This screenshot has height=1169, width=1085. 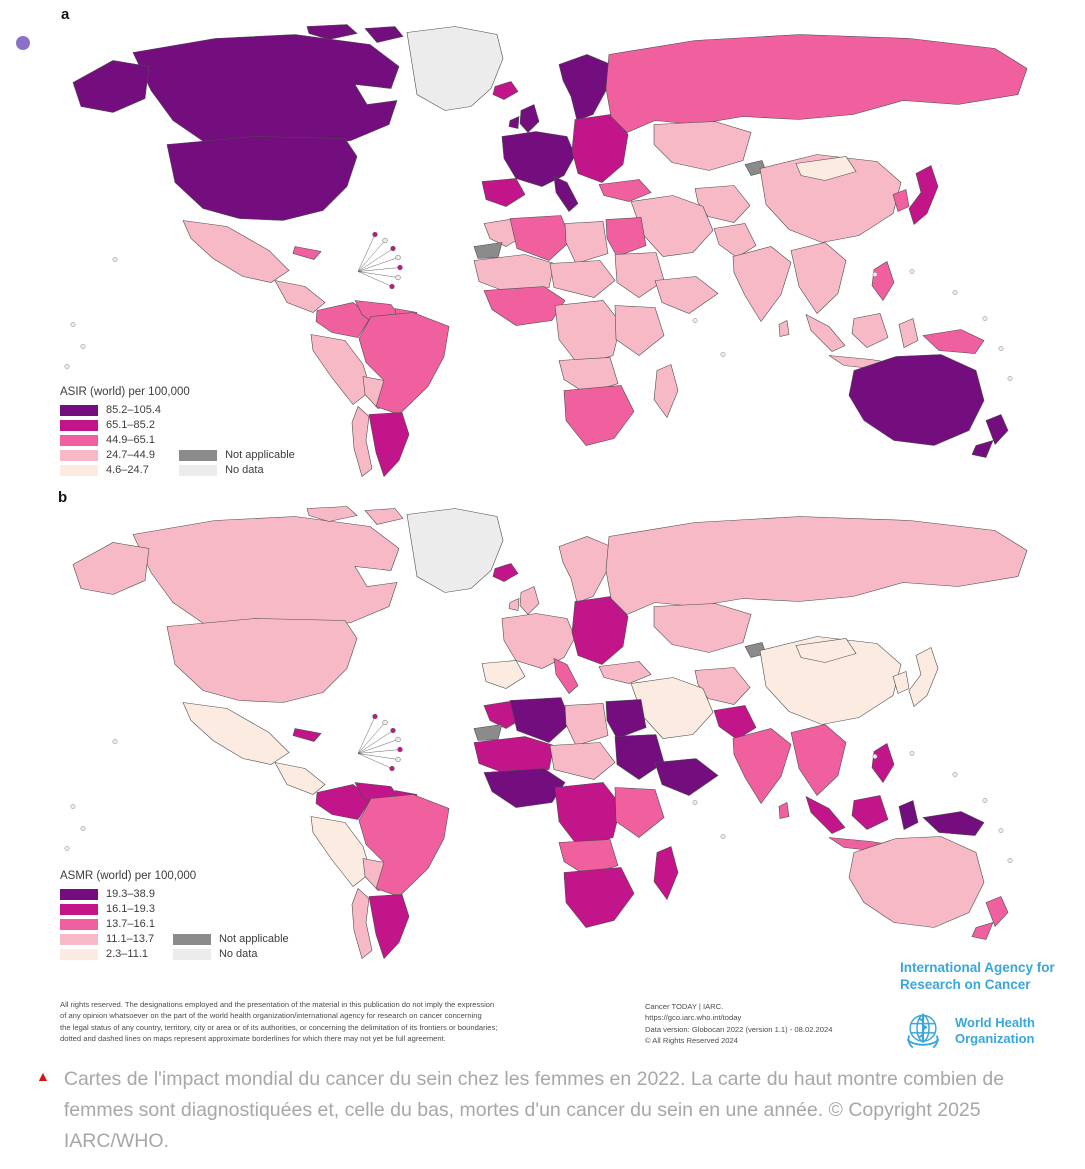 I want to click on map-region-madagascar, so click(x=666, y=873).